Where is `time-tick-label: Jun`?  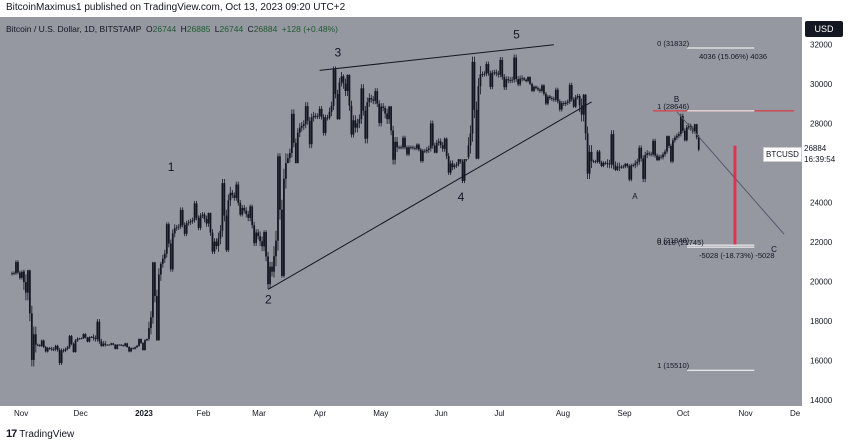 time-tick-label: Jun is located at coordinates (441, 413).